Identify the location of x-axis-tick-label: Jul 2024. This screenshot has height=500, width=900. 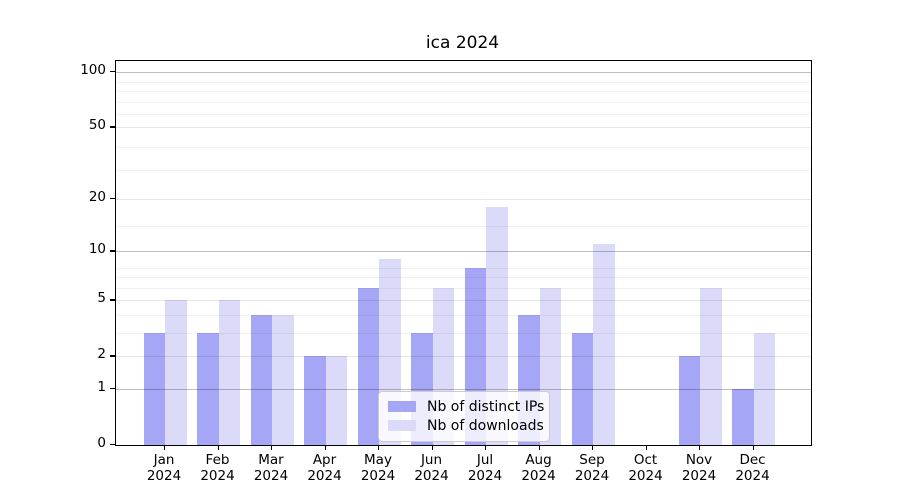
(485, 468).